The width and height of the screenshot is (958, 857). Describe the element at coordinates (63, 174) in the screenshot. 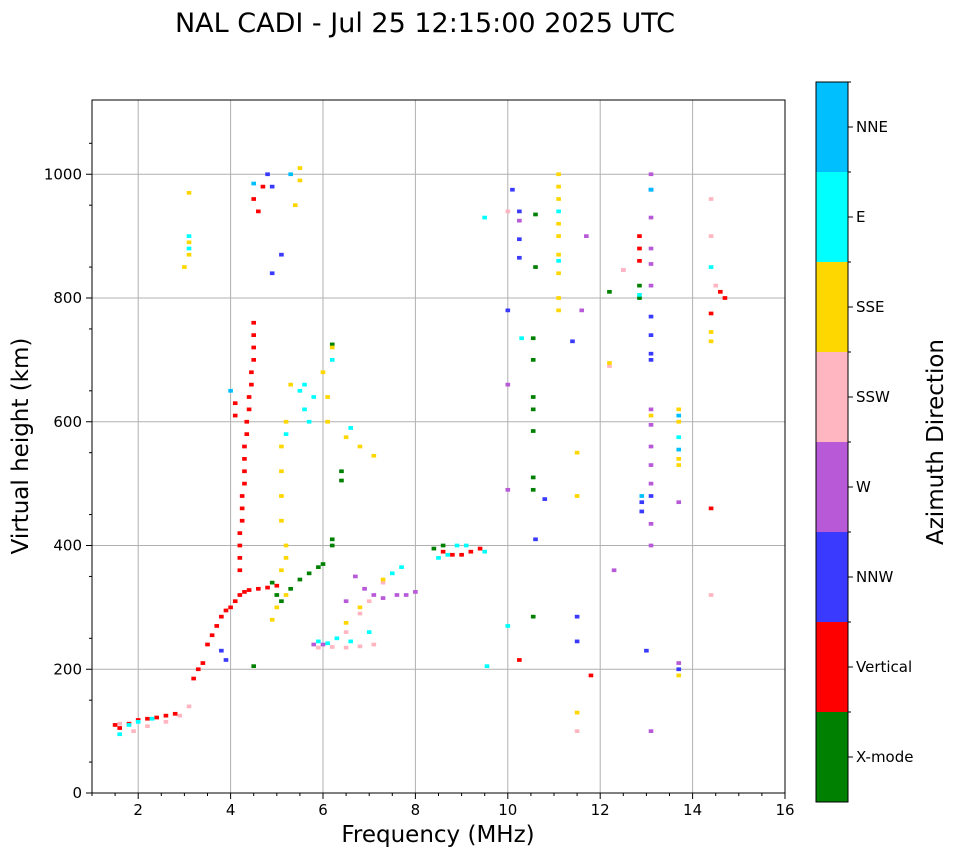

I see `y-tick-label: 1000` at that location.